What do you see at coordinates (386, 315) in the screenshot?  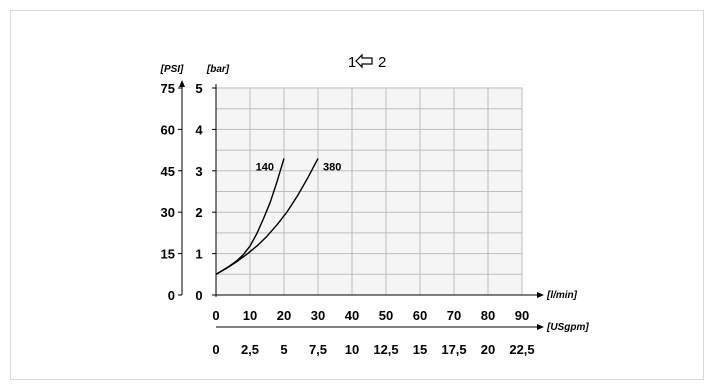 I see `lmin-tick-label: 50` at bounding box center [386, 315].